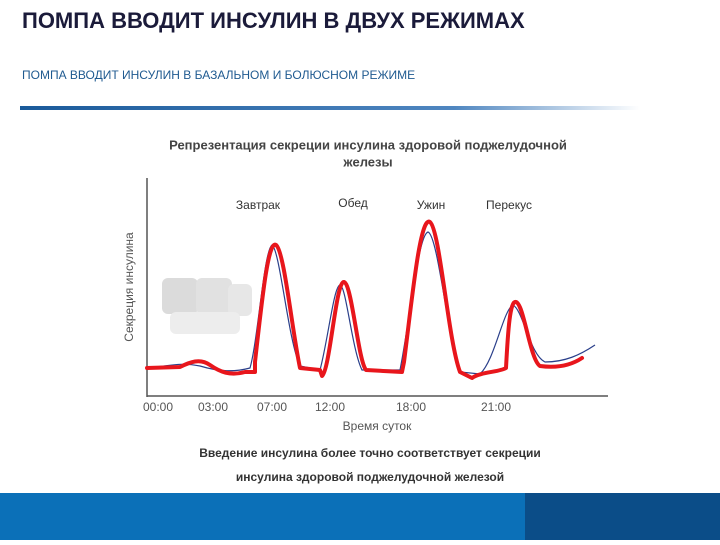  What do you see at coordinates (377, 426) in the screenshot?
I see `x-axis-label: Время суток` at bounding box center [377, 426].